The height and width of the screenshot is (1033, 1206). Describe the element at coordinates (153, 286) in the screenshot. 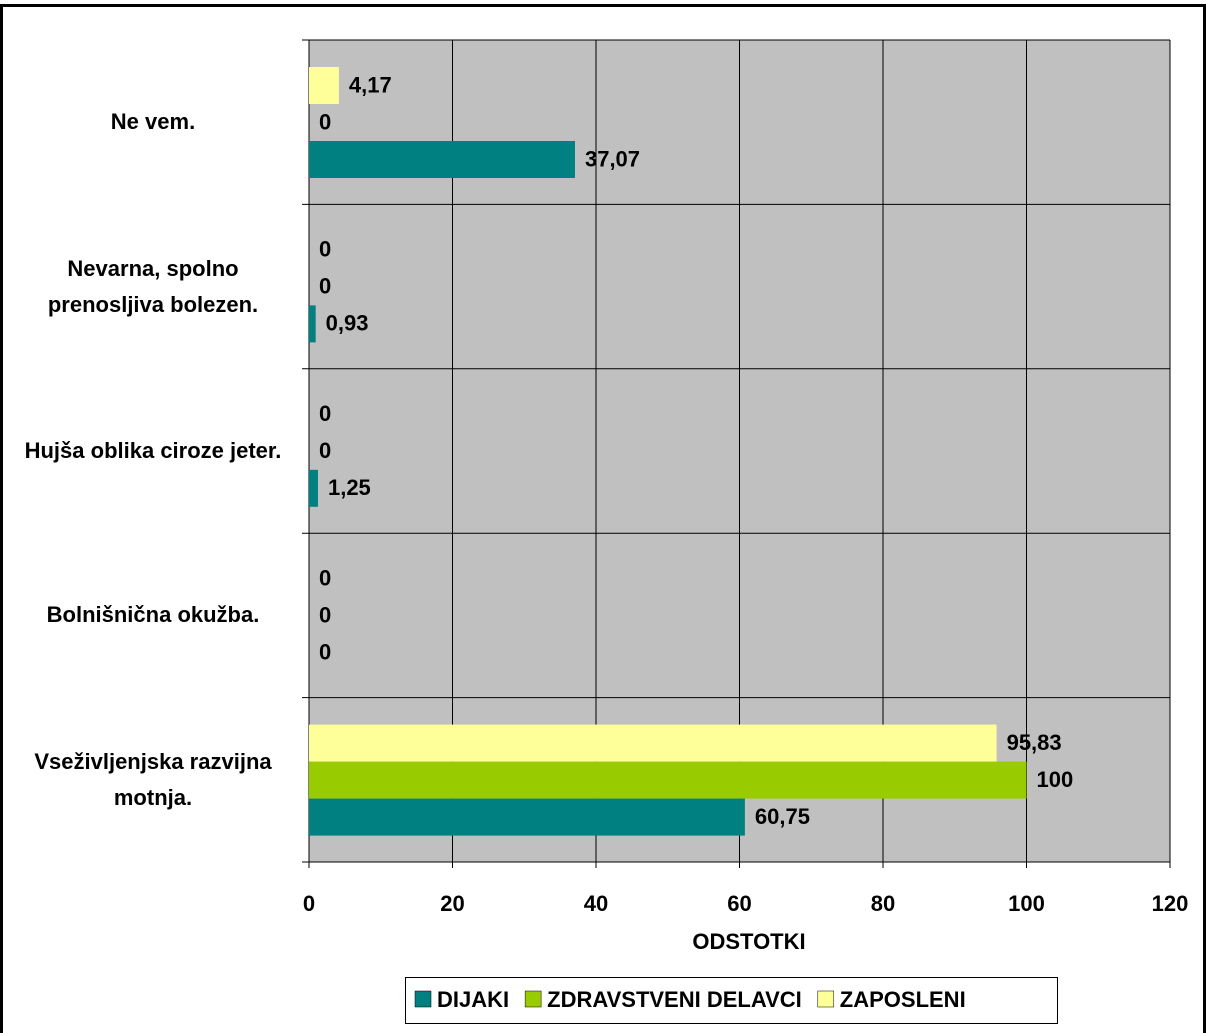

I see `category-label: Nevarna, spolno prenosljiva bolezen.` at that location.